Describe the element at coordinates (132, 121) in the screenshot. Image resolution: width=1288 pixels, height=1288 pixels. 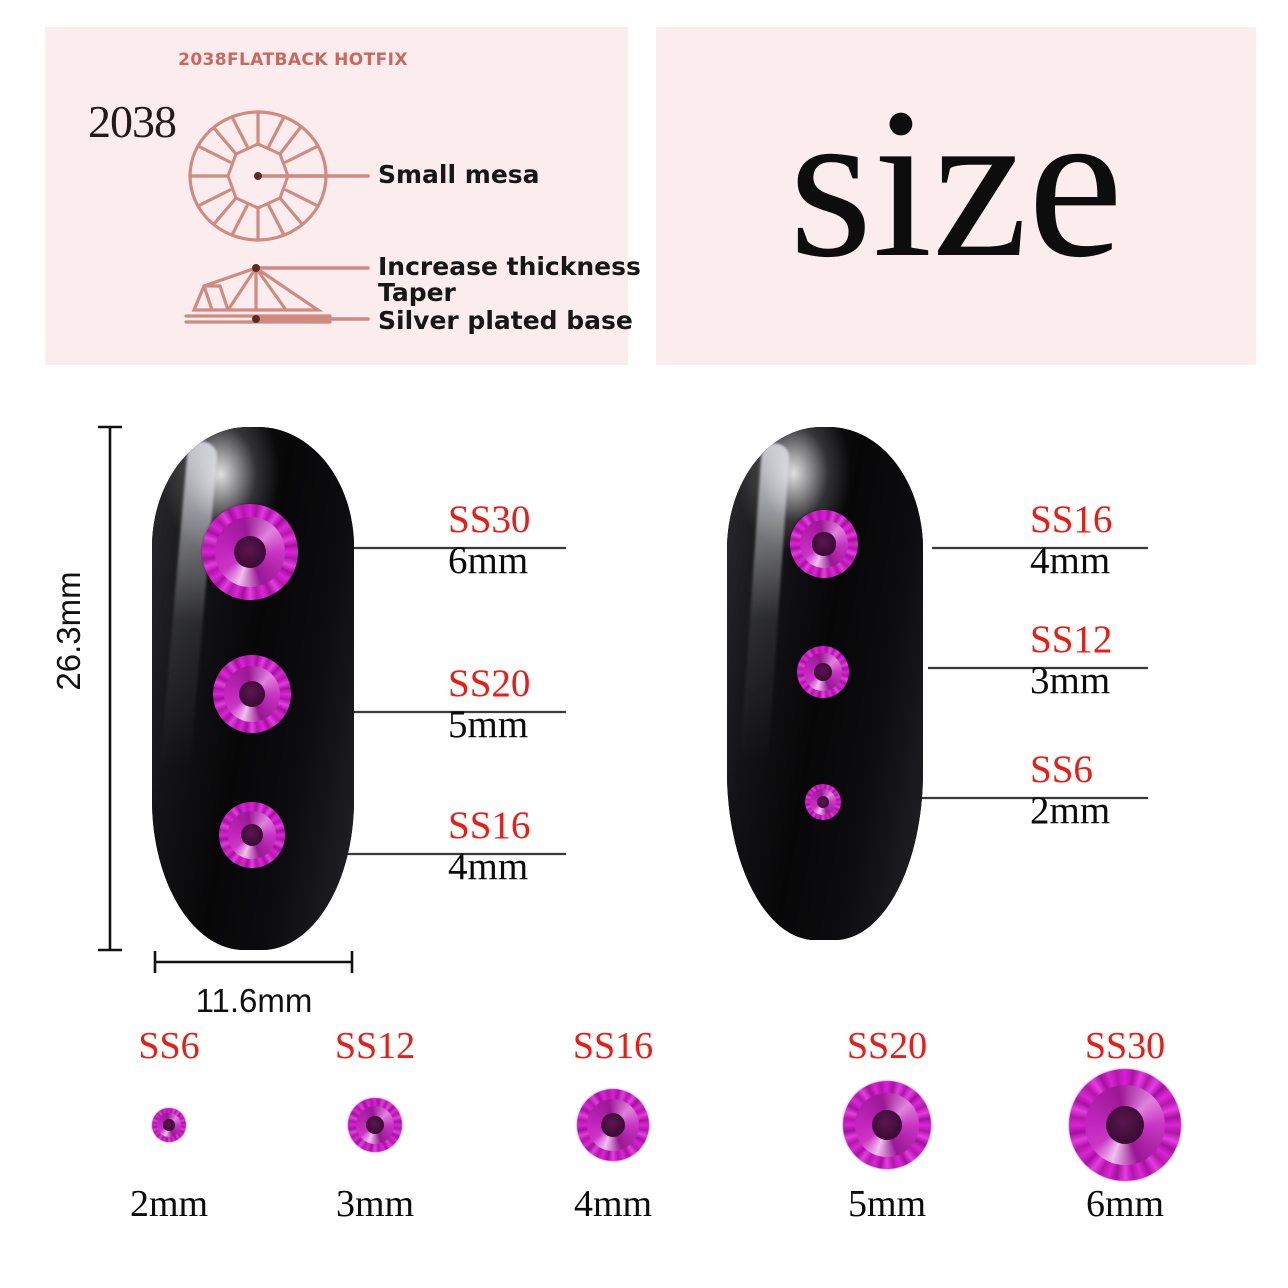
I see `product-code-label: 2038` at that location.